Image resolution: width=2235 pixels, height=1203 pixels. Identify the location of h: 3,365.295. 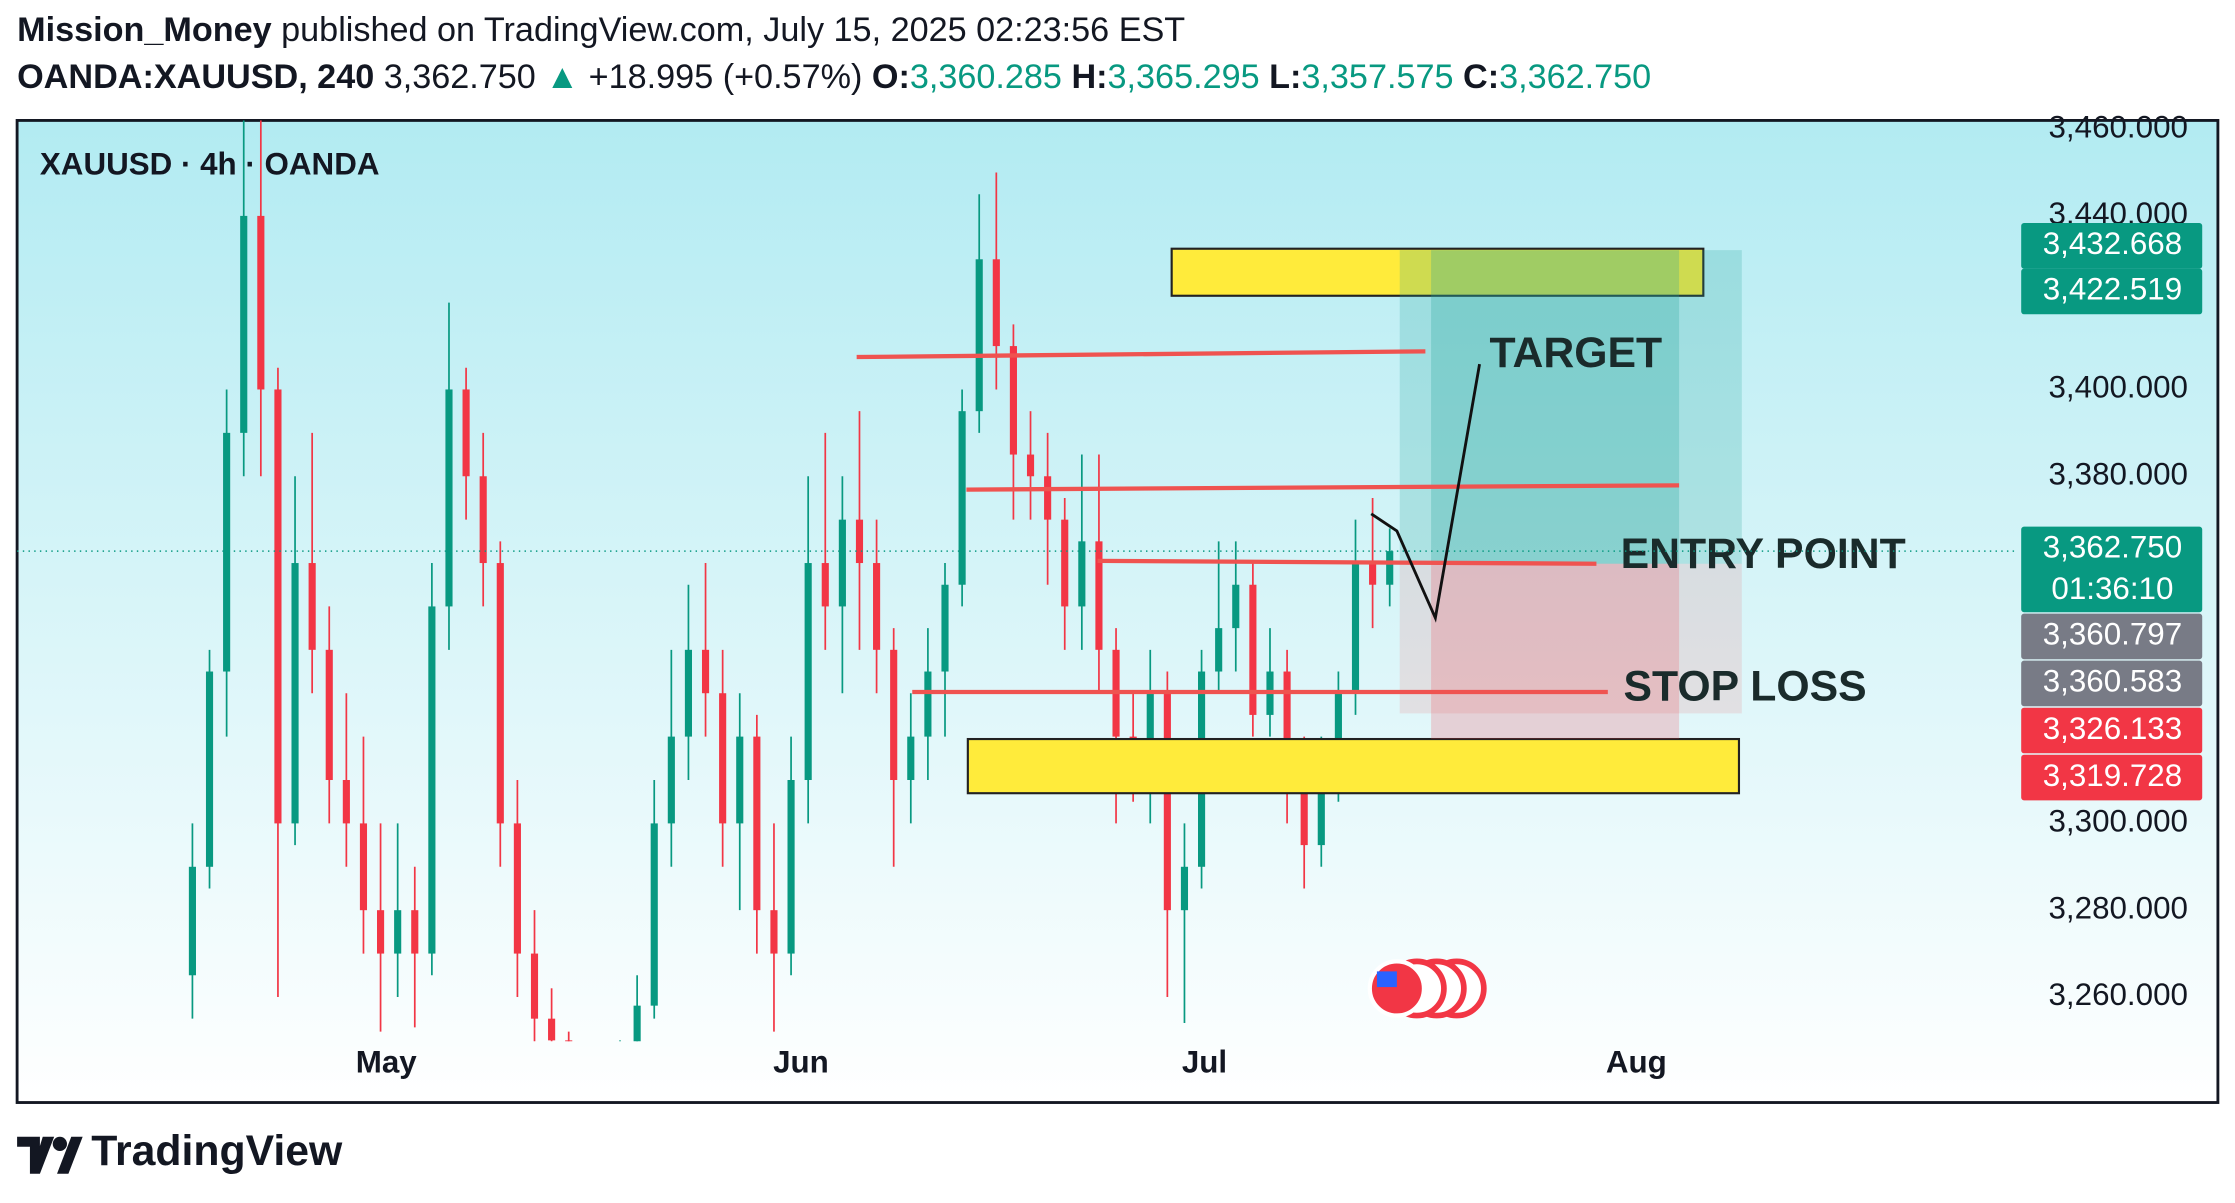
(1184, 77).